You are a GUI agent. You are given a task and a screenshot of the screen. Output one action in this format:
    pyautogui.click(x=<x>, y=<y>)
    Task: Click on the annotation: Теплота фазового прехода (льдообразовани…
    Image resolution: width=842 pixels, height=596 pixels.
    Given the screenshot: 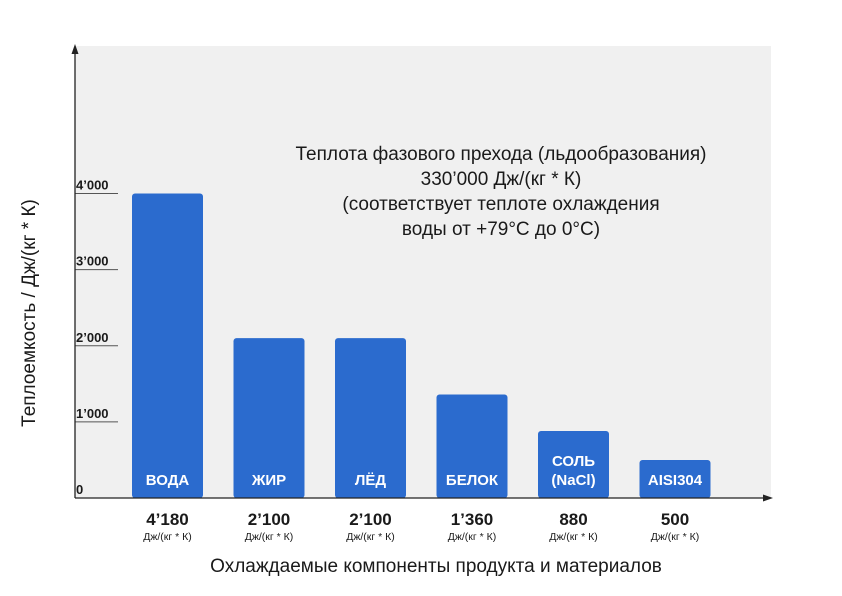 What is the action you would take?
    pyautogui.click(x=501, y=192)
    